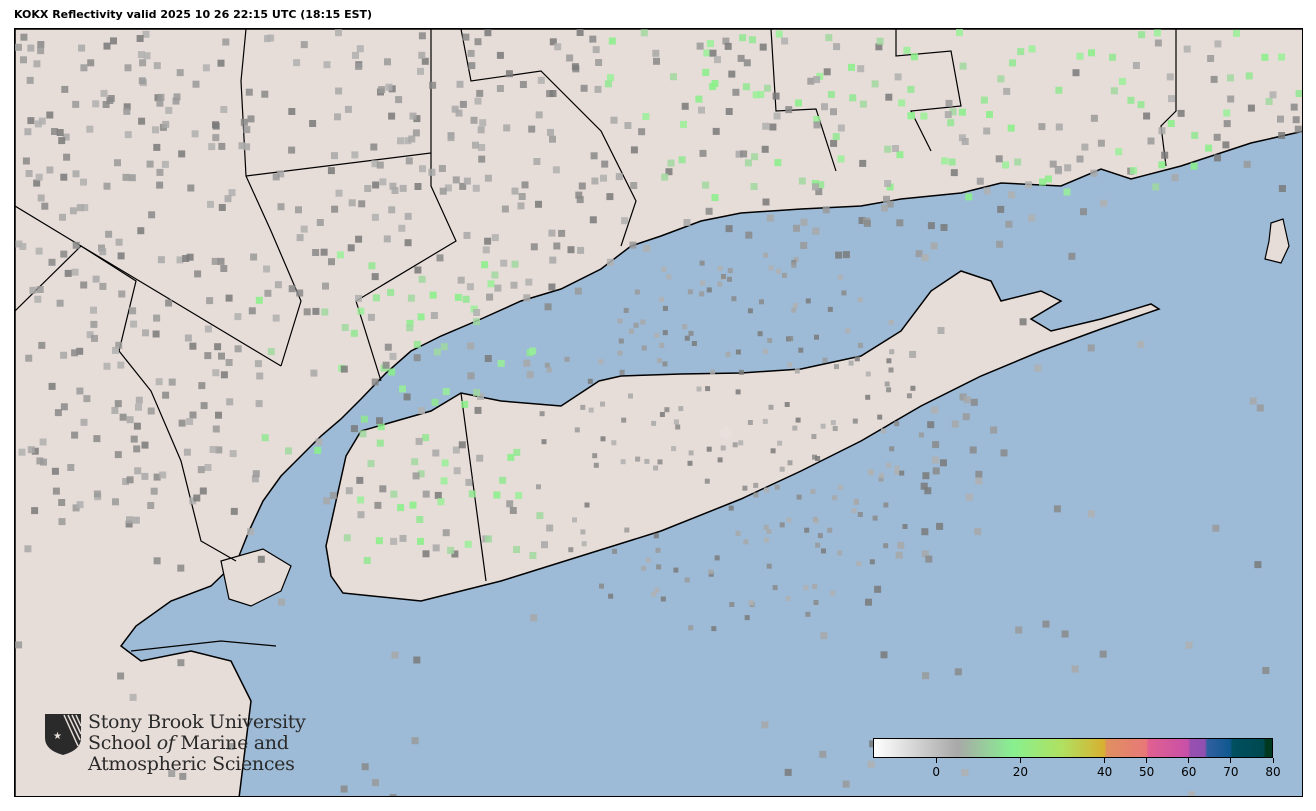  I want to click on shield-icon: ★, so click(63, 734).